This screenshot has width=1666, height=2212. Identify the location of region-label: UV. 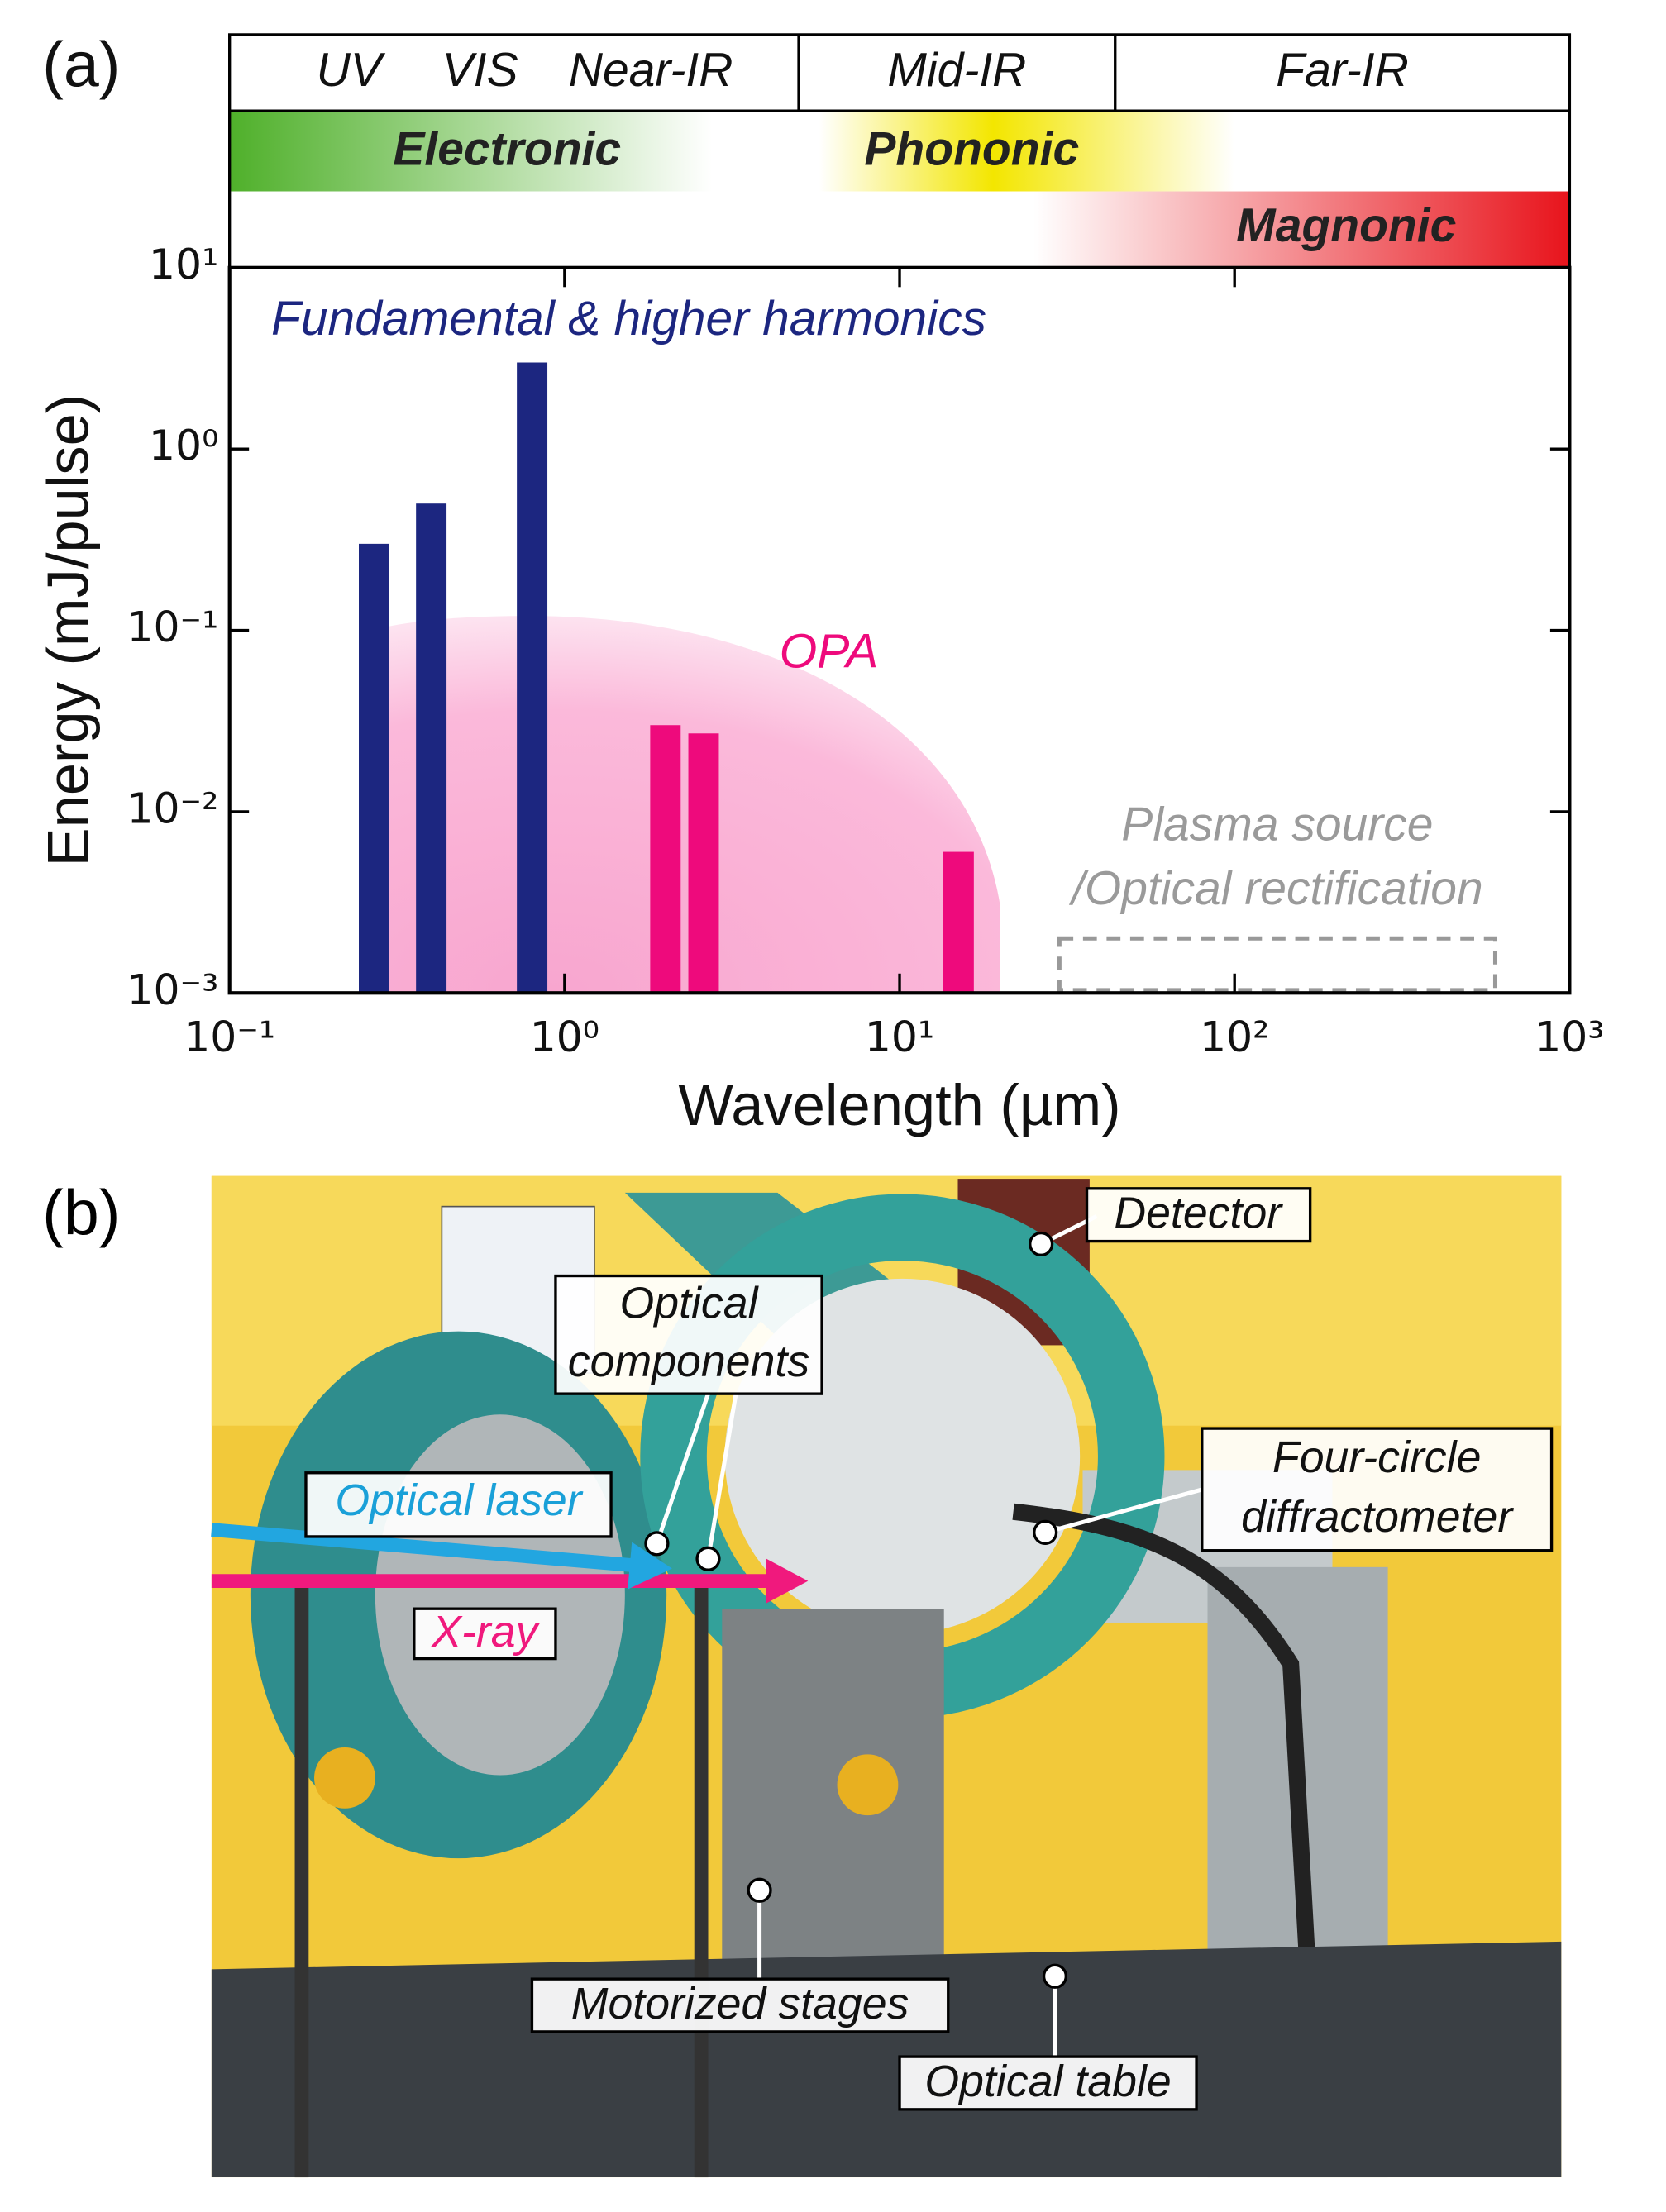
(352, 70).